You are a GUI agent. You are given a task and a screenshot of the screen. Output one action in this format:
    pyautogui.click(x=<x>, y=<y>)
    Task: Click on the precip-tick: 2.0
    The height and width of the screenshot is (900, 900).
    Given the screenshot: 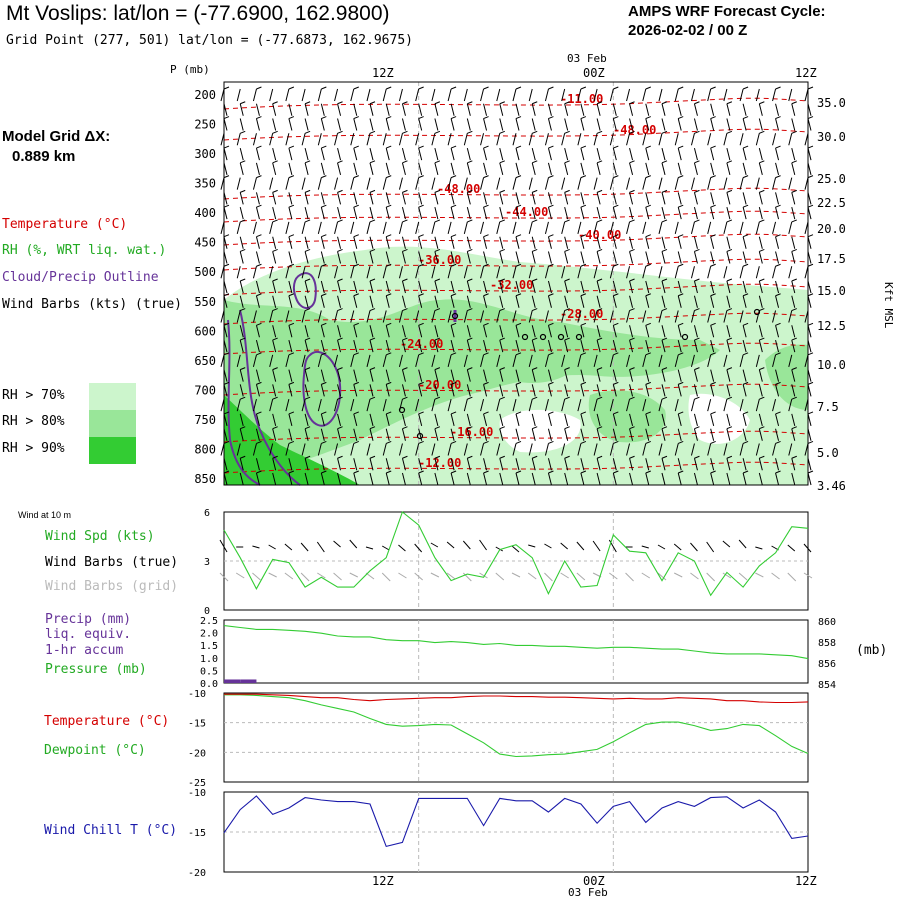 What is the action you would take?
    pyautogui.click(x=209, y=634)
    